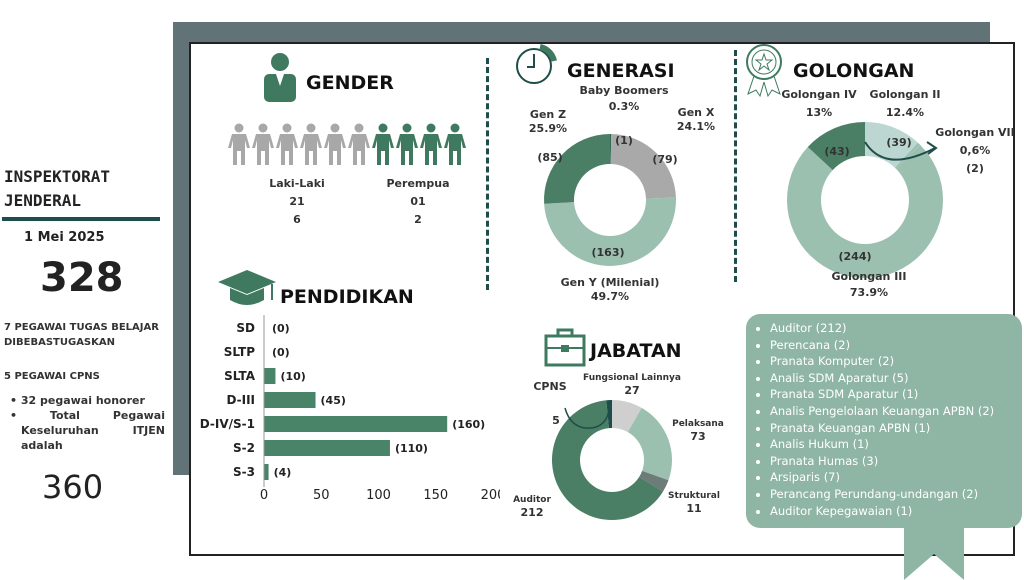 Image resolution: width=1024 pixels, height=580 pixels. Describe the element at coordinates (418, 183) in the screenshot. I see `female-label: Perempua` at that location.